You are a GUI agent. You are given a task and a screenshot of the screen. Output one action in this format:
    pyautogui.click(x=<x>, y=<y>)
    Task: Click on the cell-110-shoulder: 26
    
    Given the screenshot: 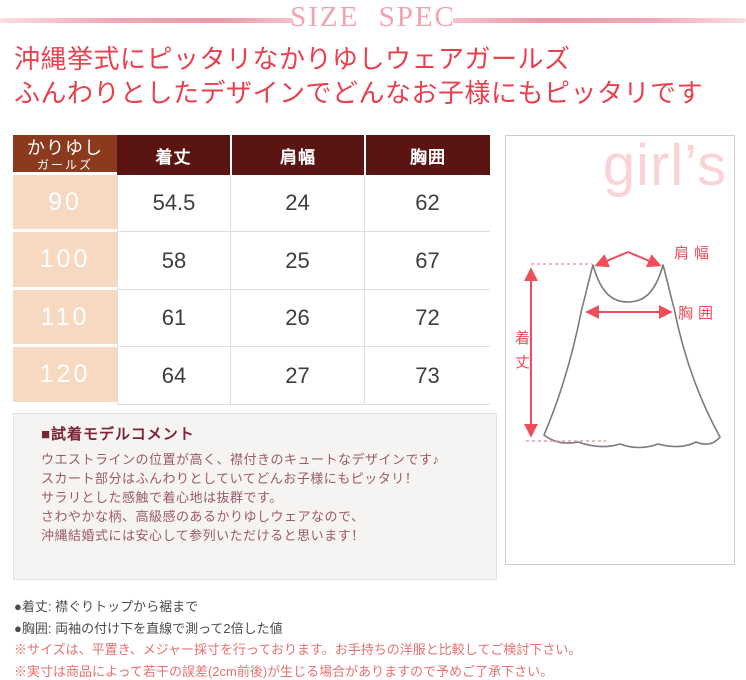 What is the action you would take?
    pyautogui.click(x=297, y=318)
    